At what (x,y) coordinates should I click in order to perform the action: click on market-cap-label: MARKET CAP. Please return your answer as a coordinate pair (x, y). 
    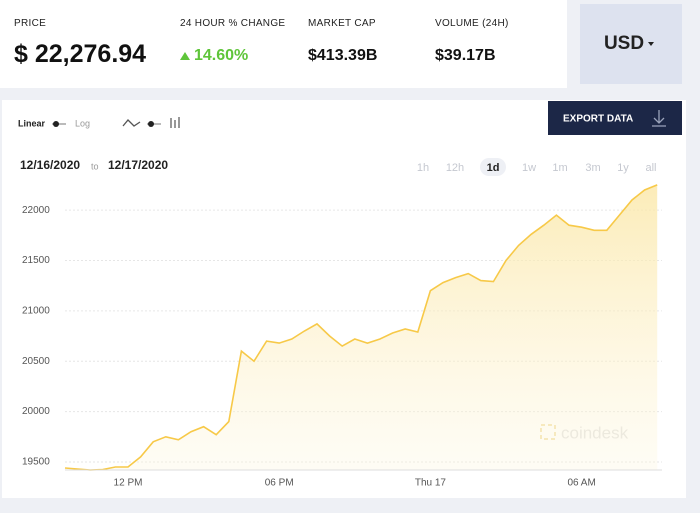
    Looking at the image, I should click on (342, 23).